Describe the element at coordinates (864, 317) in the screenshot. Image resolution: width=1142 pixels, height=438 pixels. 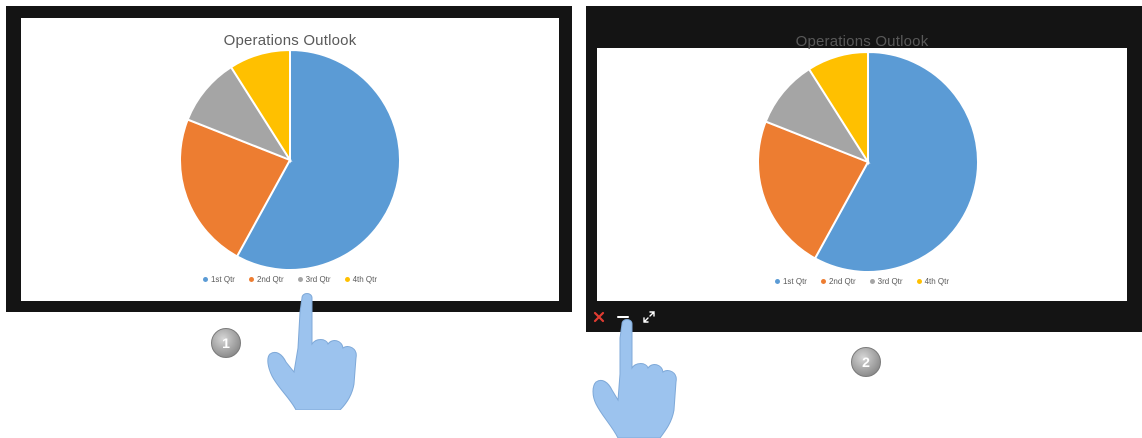
I see `slideshow-control-bar` at that location.